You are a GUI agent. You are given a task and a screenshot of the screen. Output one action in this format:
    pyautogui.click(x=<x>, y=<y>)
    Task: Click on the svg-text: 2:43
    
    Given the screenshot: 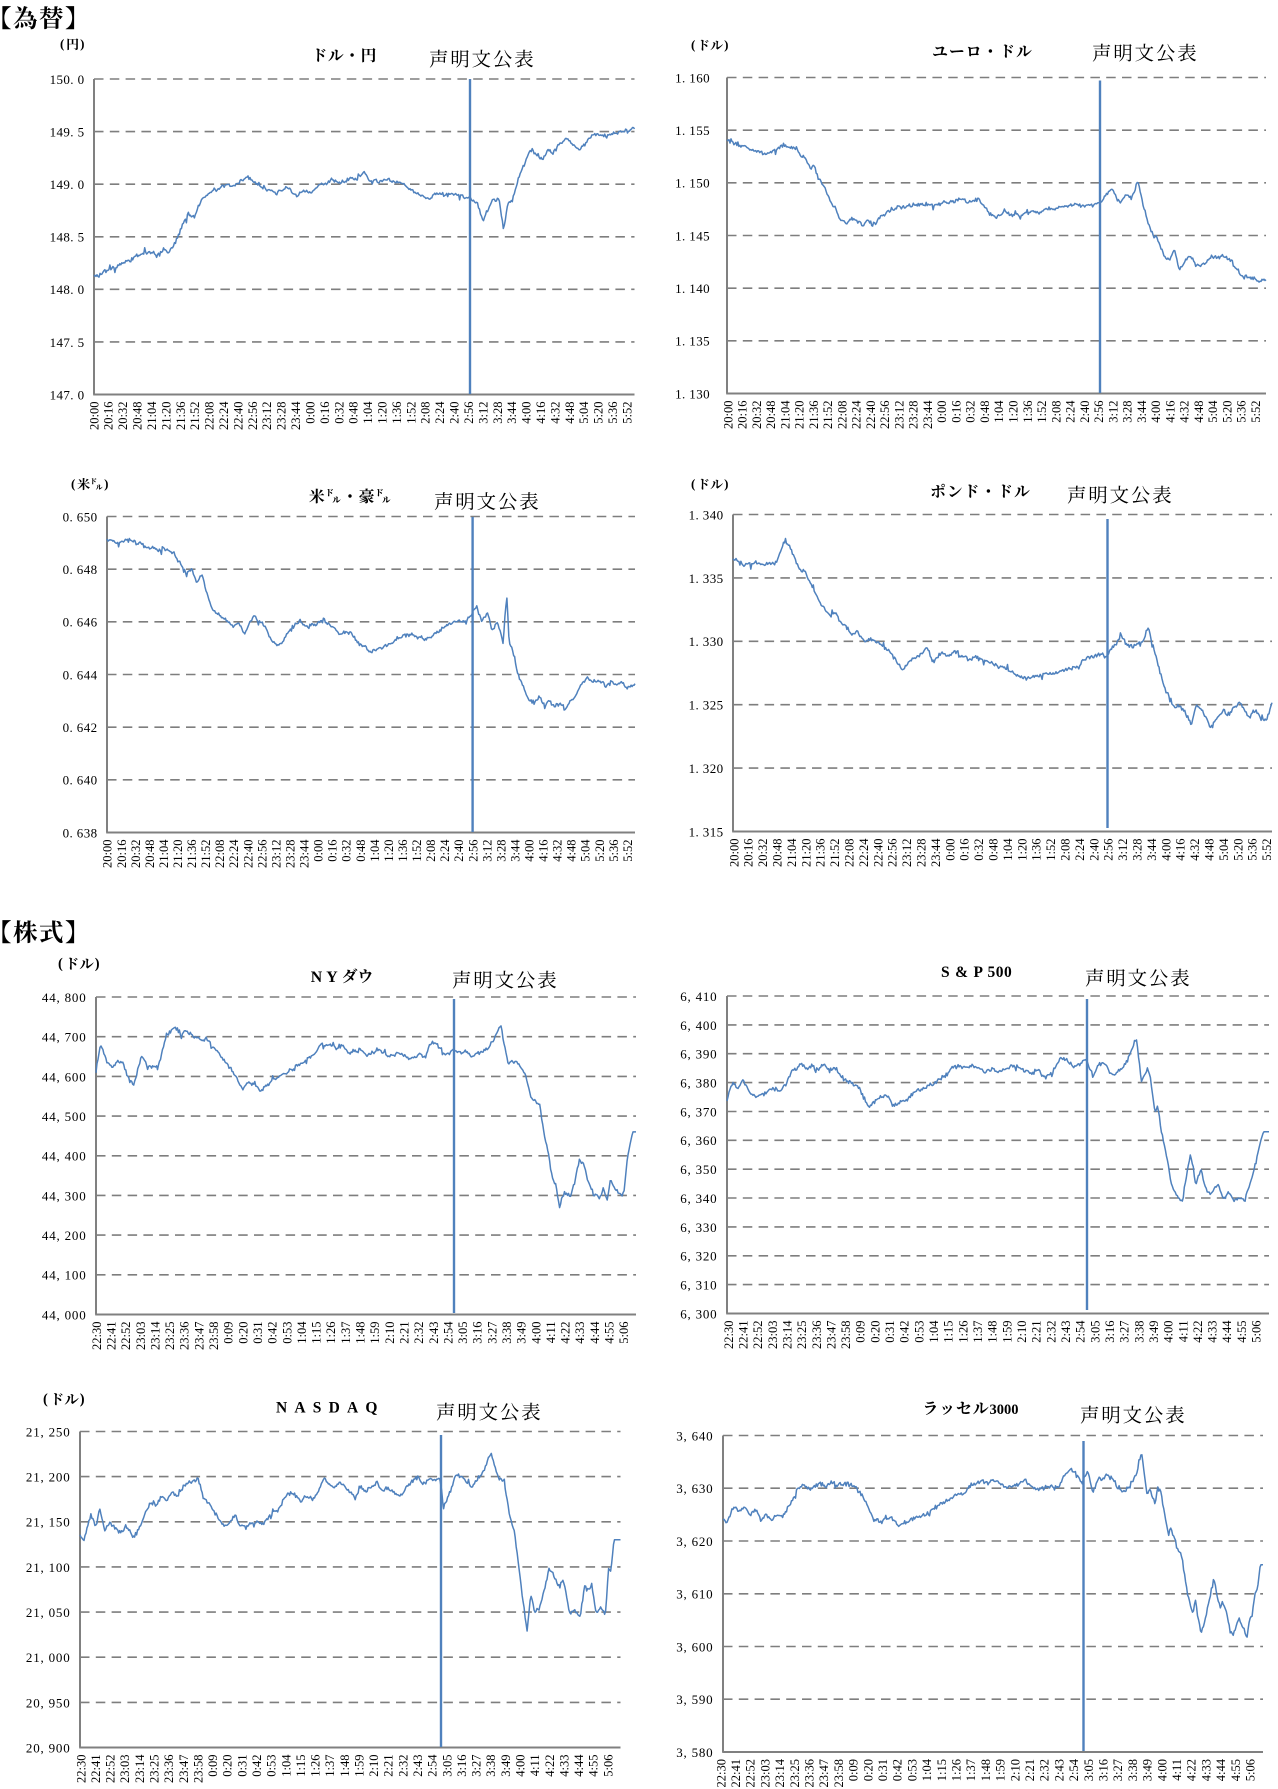 What is the action you would take?
    pyautogui.click(x=434, y=1333)
    